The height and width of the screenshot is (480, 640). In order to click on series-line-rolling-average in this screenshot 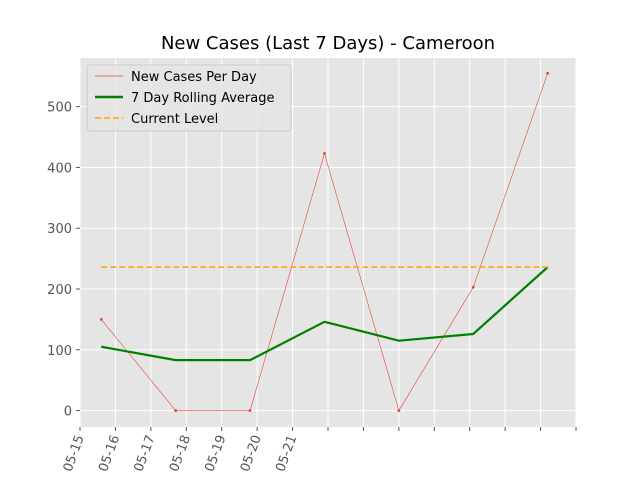, I will do `click(325, 314)`.